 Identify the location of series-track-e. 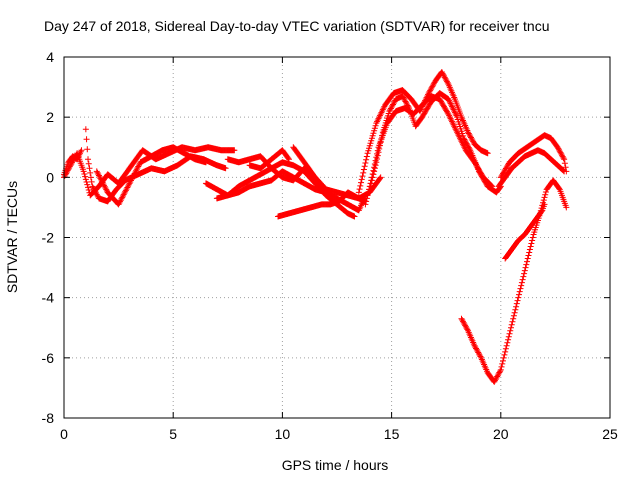
(285, 191).